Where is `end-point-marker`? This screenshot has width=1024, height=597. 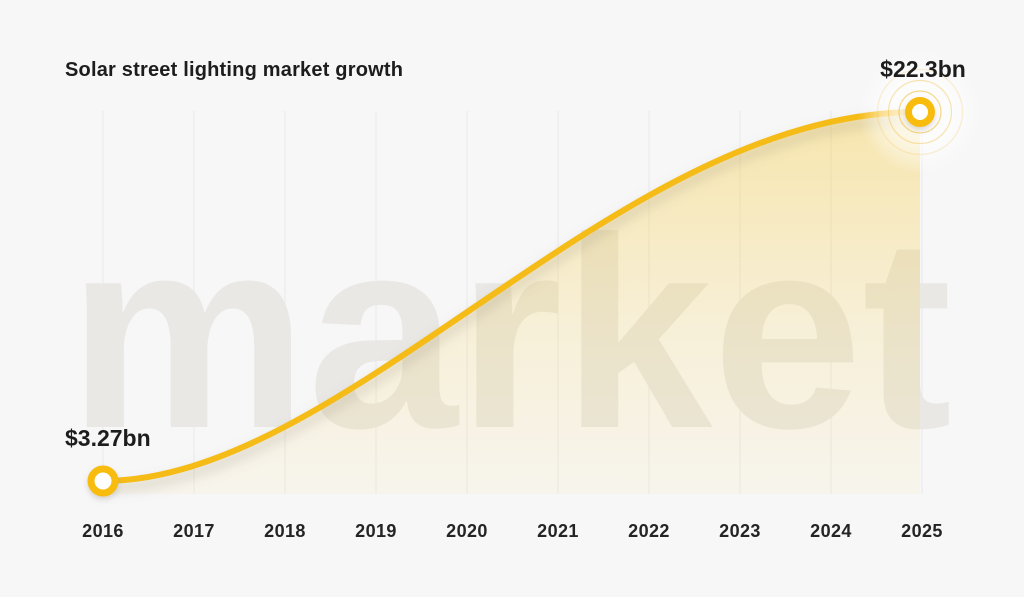
end-point-marker is located at coordinates (920, 112).